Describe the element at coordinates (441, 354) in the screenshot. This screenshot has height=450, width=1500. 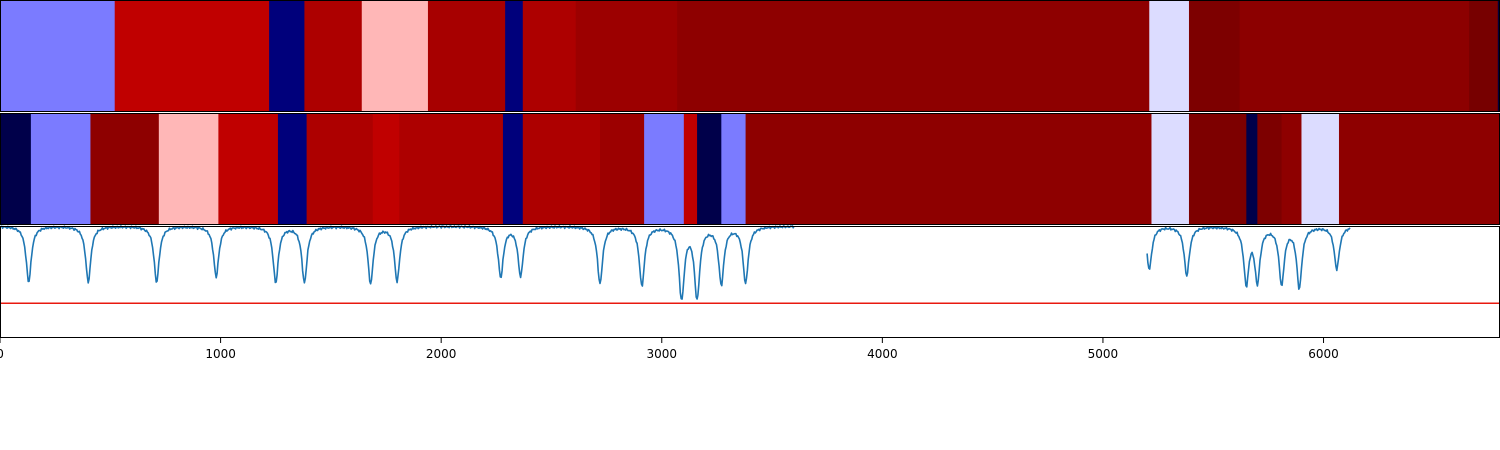
I see `x-tick-label: 2000` at that location.